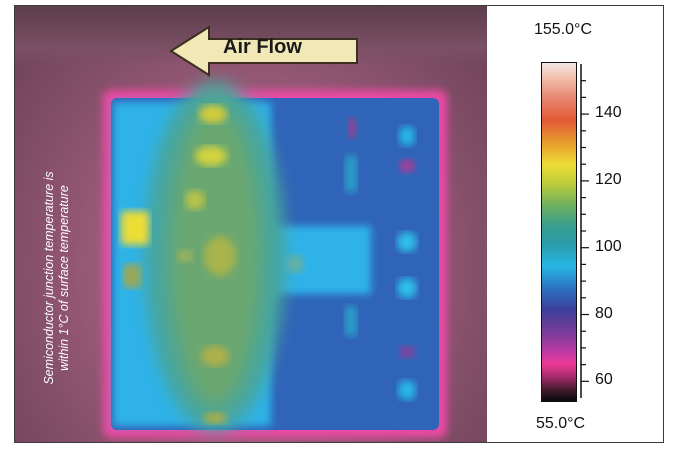 The image size is (679, 454). I want to click on air-flow-label: Air Flow, so click(262, 47).